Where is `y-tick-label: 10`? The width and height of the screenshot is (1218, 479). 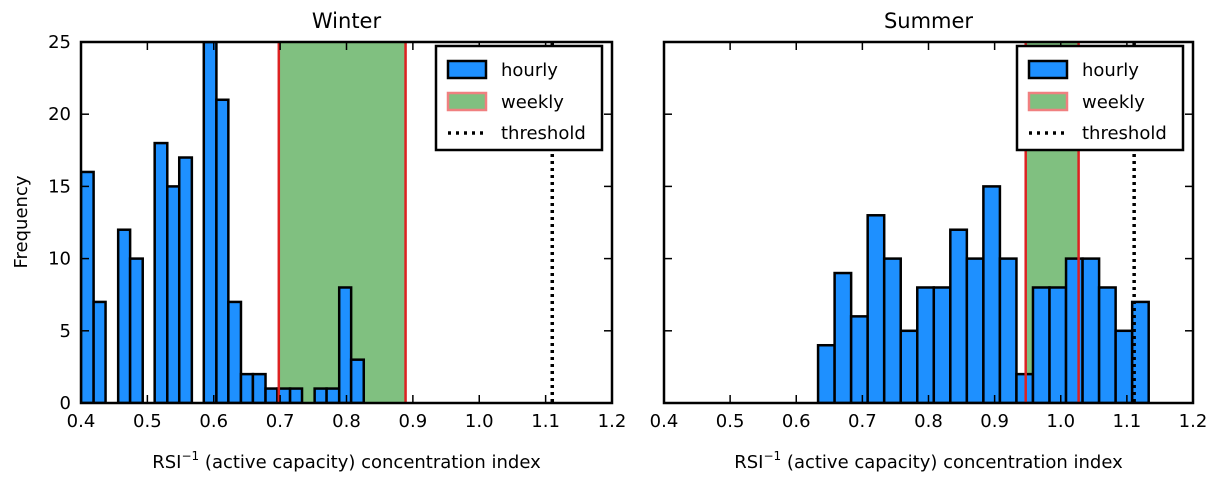 y-tick-label: 10 is located at coordinates (59, 259).